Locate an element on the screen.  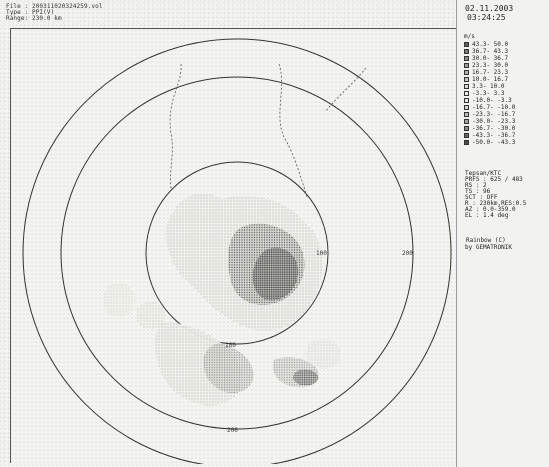
range-ring-100km is located at coordinates (237, 253).